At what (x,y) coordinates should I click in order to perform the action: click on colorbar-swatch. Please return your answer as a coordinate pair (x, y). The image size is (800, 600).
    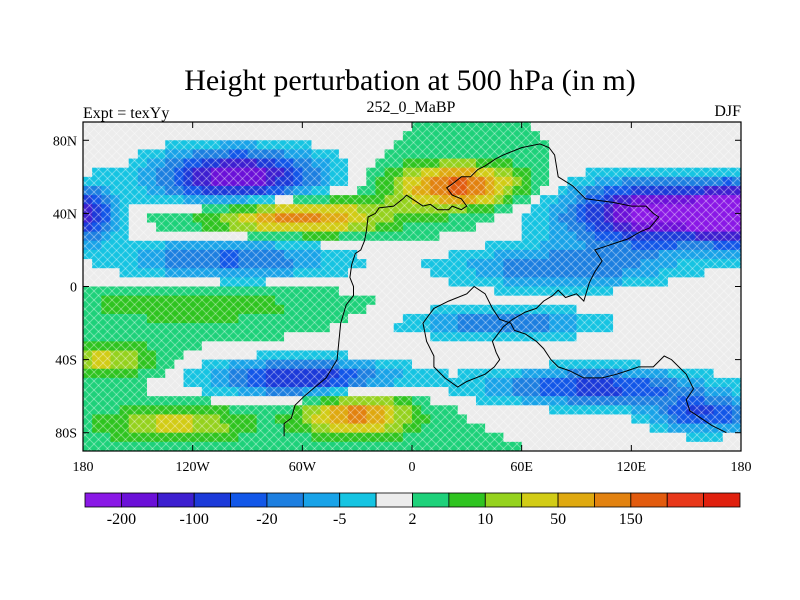
    Looking at the image, I should click on (540, 500).